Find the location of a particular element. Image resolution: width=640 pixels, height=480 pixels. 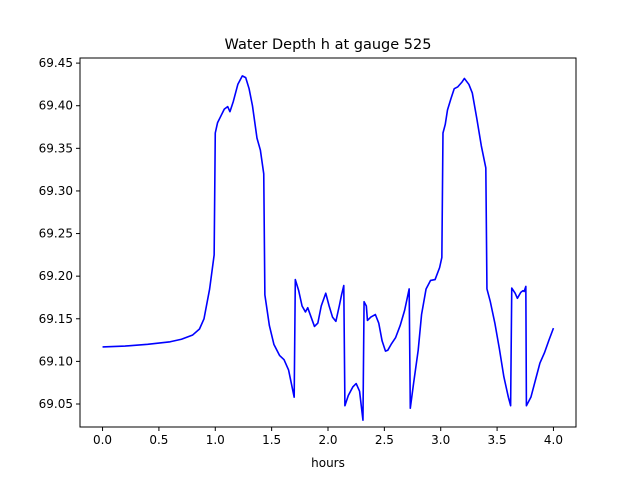

x-tick-label: 2.0 is located at coordinates (327, 440).